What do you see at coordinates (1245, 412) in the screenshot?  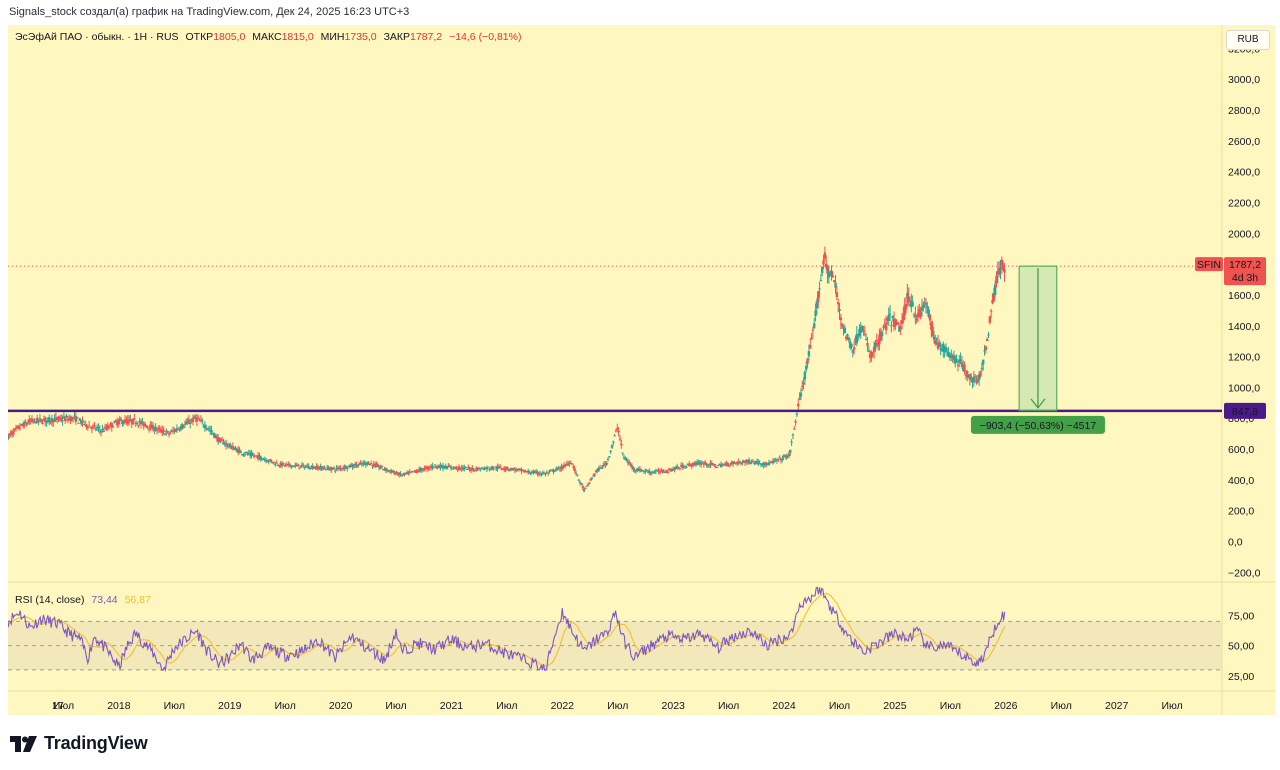 I see `support-price-tag: 847,8` at bounding box center [1245, 412].